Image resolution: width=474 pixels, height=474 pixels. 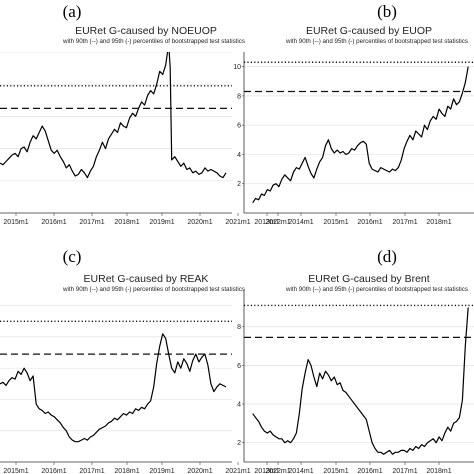 I want to click on panel-label: (a), so click(x=72, y=11).